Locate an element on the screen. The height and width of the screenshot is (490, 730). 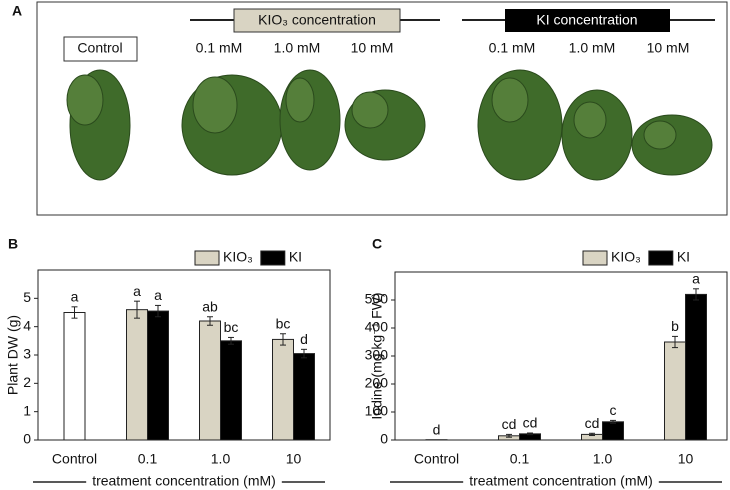
y-tick-label: 100 is located at coordinates (377, 411).